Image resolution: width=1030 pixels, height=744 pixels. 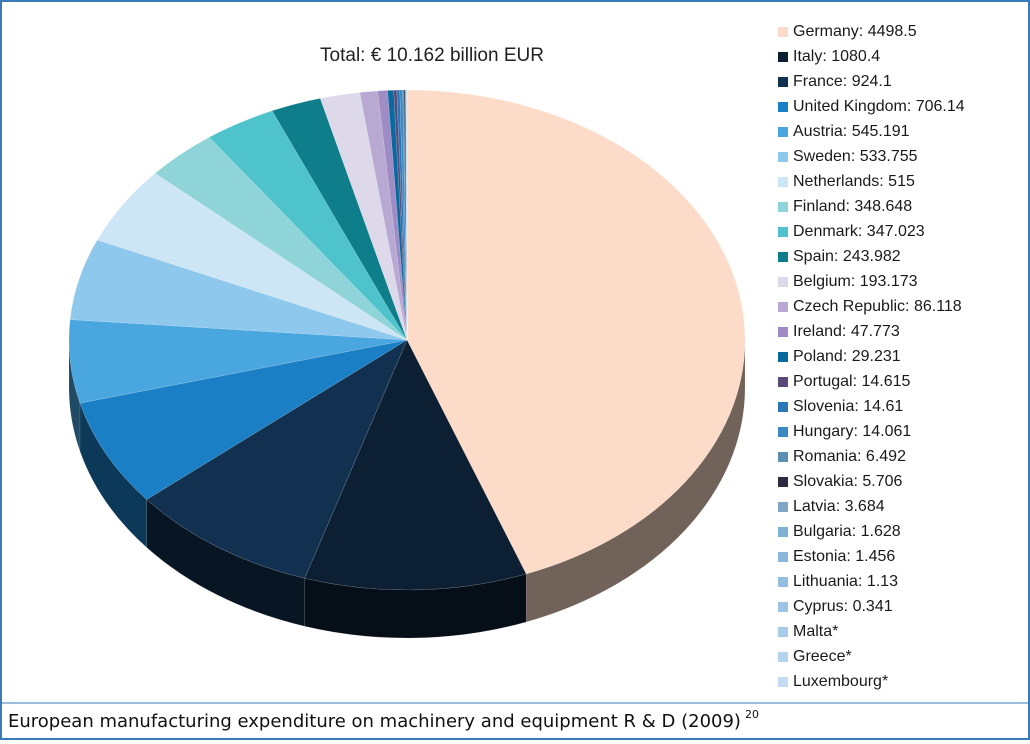 I want to click on legend-label: United Kingdom: 706.14, so click(x=879, y=106).